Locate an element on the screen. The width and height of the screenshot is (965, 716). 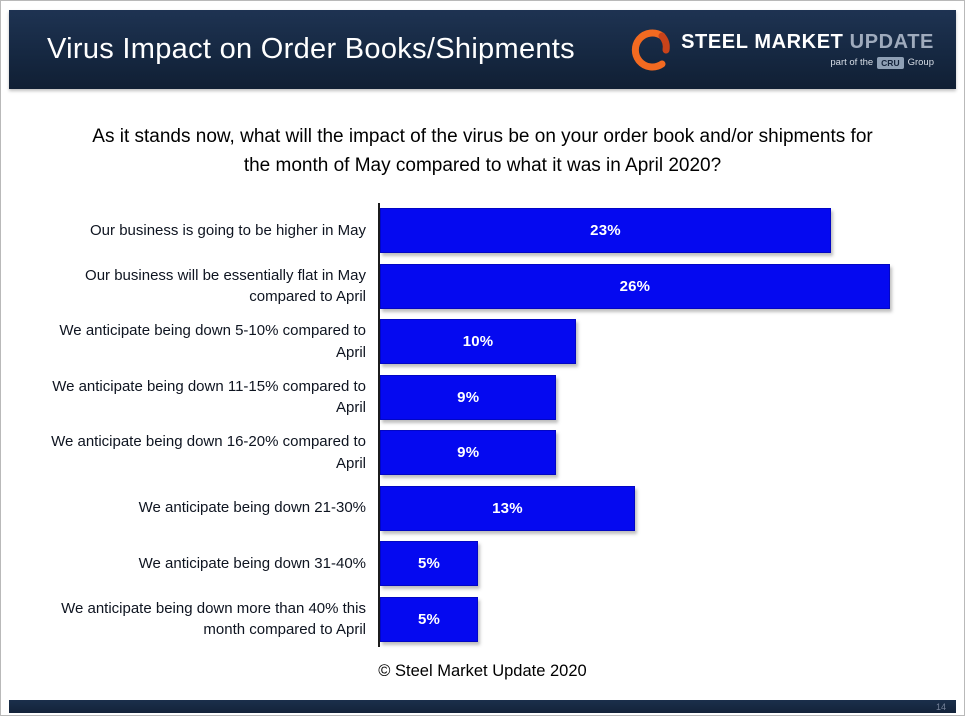
slide-title: Virus Impact on Order Books/Shipments is located at coordinates (311, 49).